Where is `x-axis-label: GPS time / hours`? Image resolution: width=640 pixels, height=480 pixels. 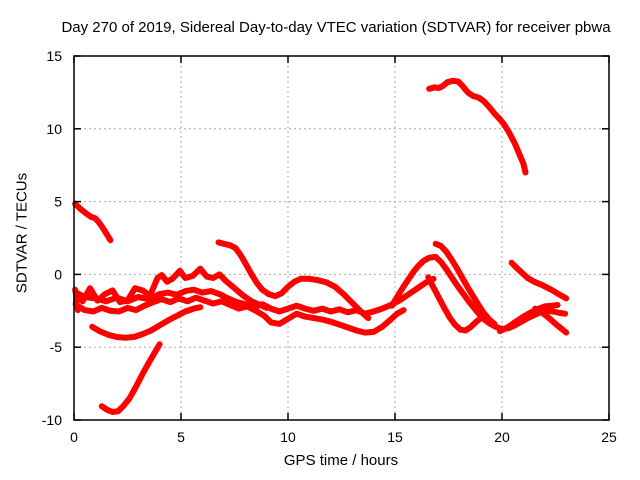 x-axis-label: GPS time / hours is located at coordinates (341, 460).